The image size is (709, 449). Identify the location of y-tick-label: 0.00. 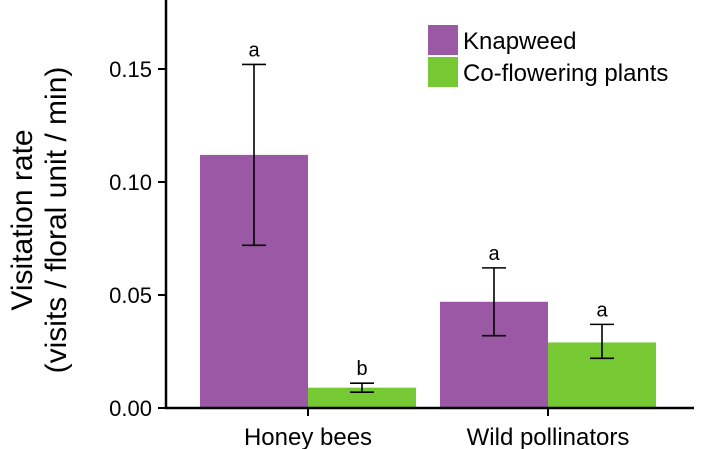
(130, 408).